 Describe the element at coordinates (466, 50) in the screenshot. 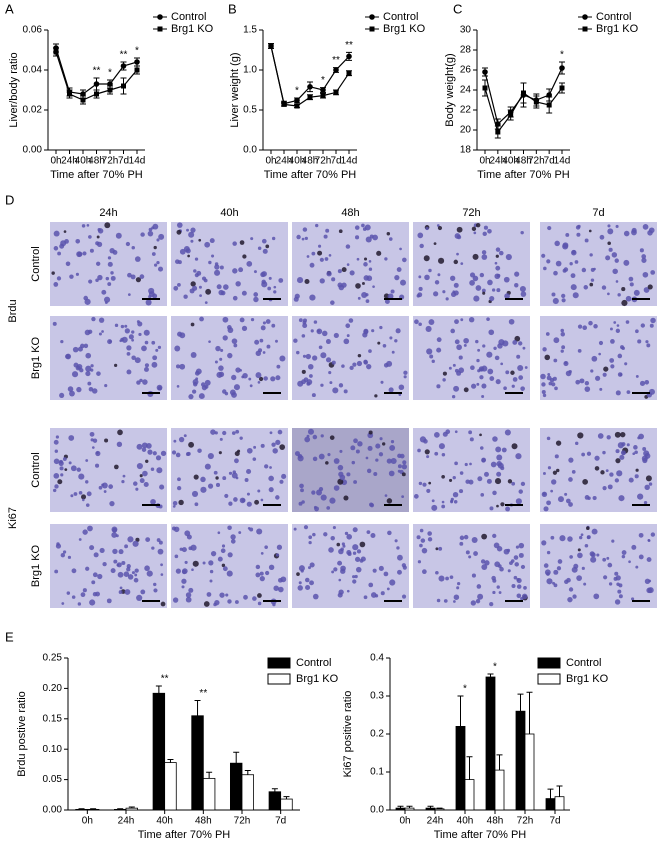

I see `y-tick-label: 28` at that location.